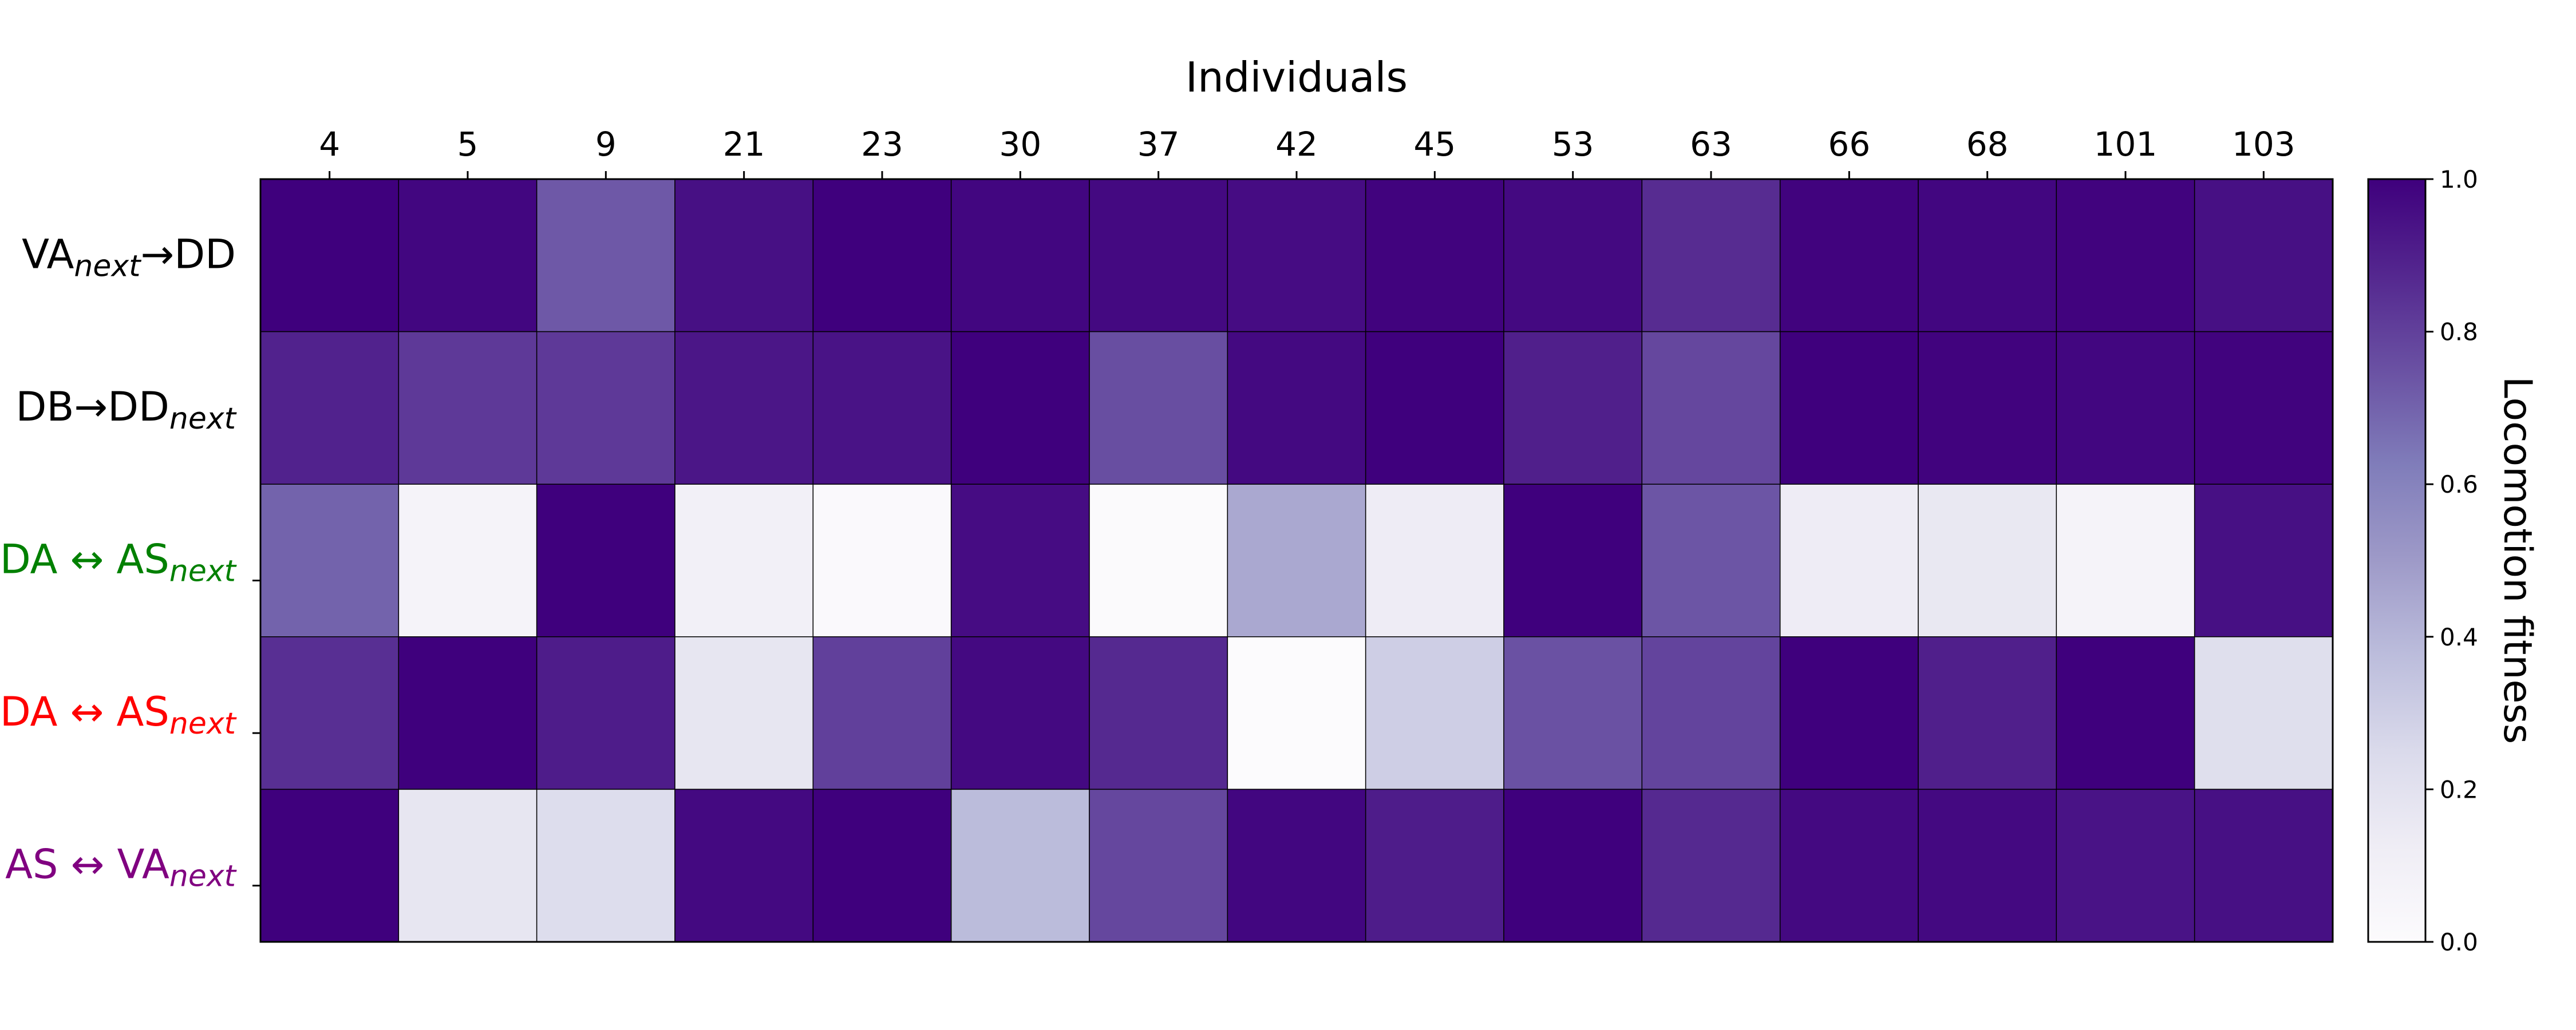  I want to click on colorbar-gradient, so click(2397, 560).